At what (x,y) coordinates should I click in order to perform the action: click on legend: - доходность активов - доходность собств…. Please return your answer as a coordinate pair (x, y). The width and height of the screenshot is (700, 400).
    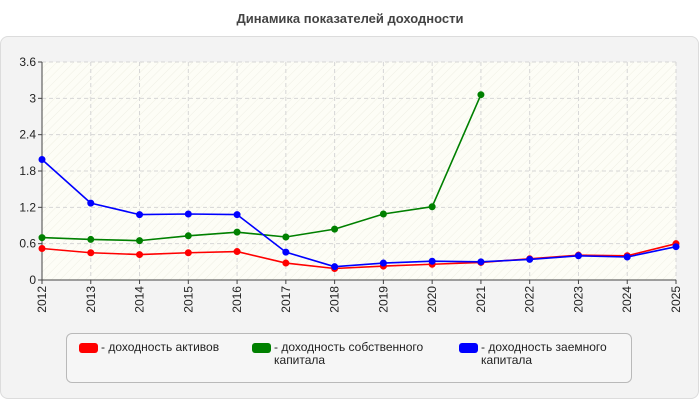
    Looking at the image, I should click on (349, 358).